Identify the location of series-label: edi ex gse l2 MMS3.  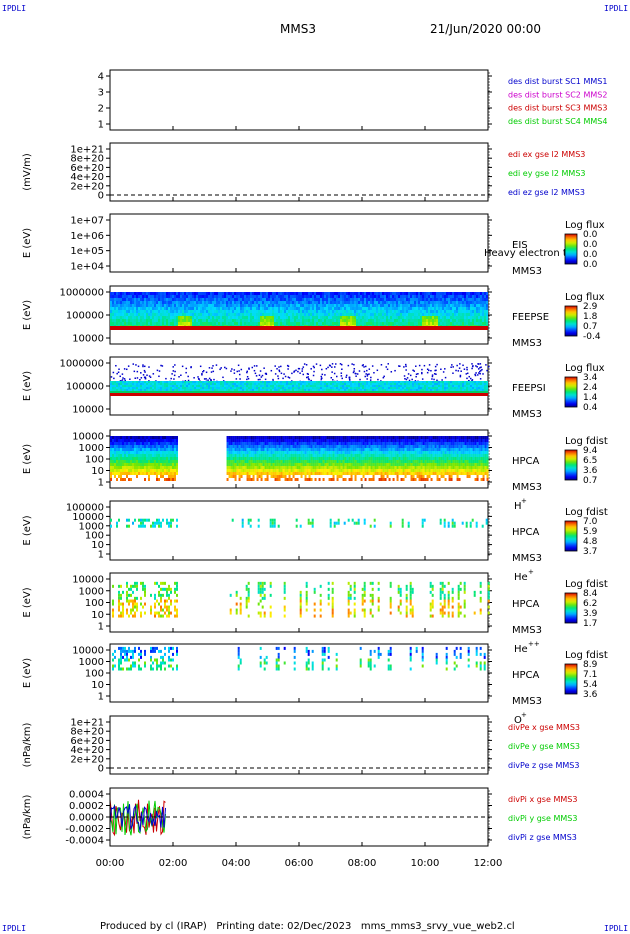
(546, 154).